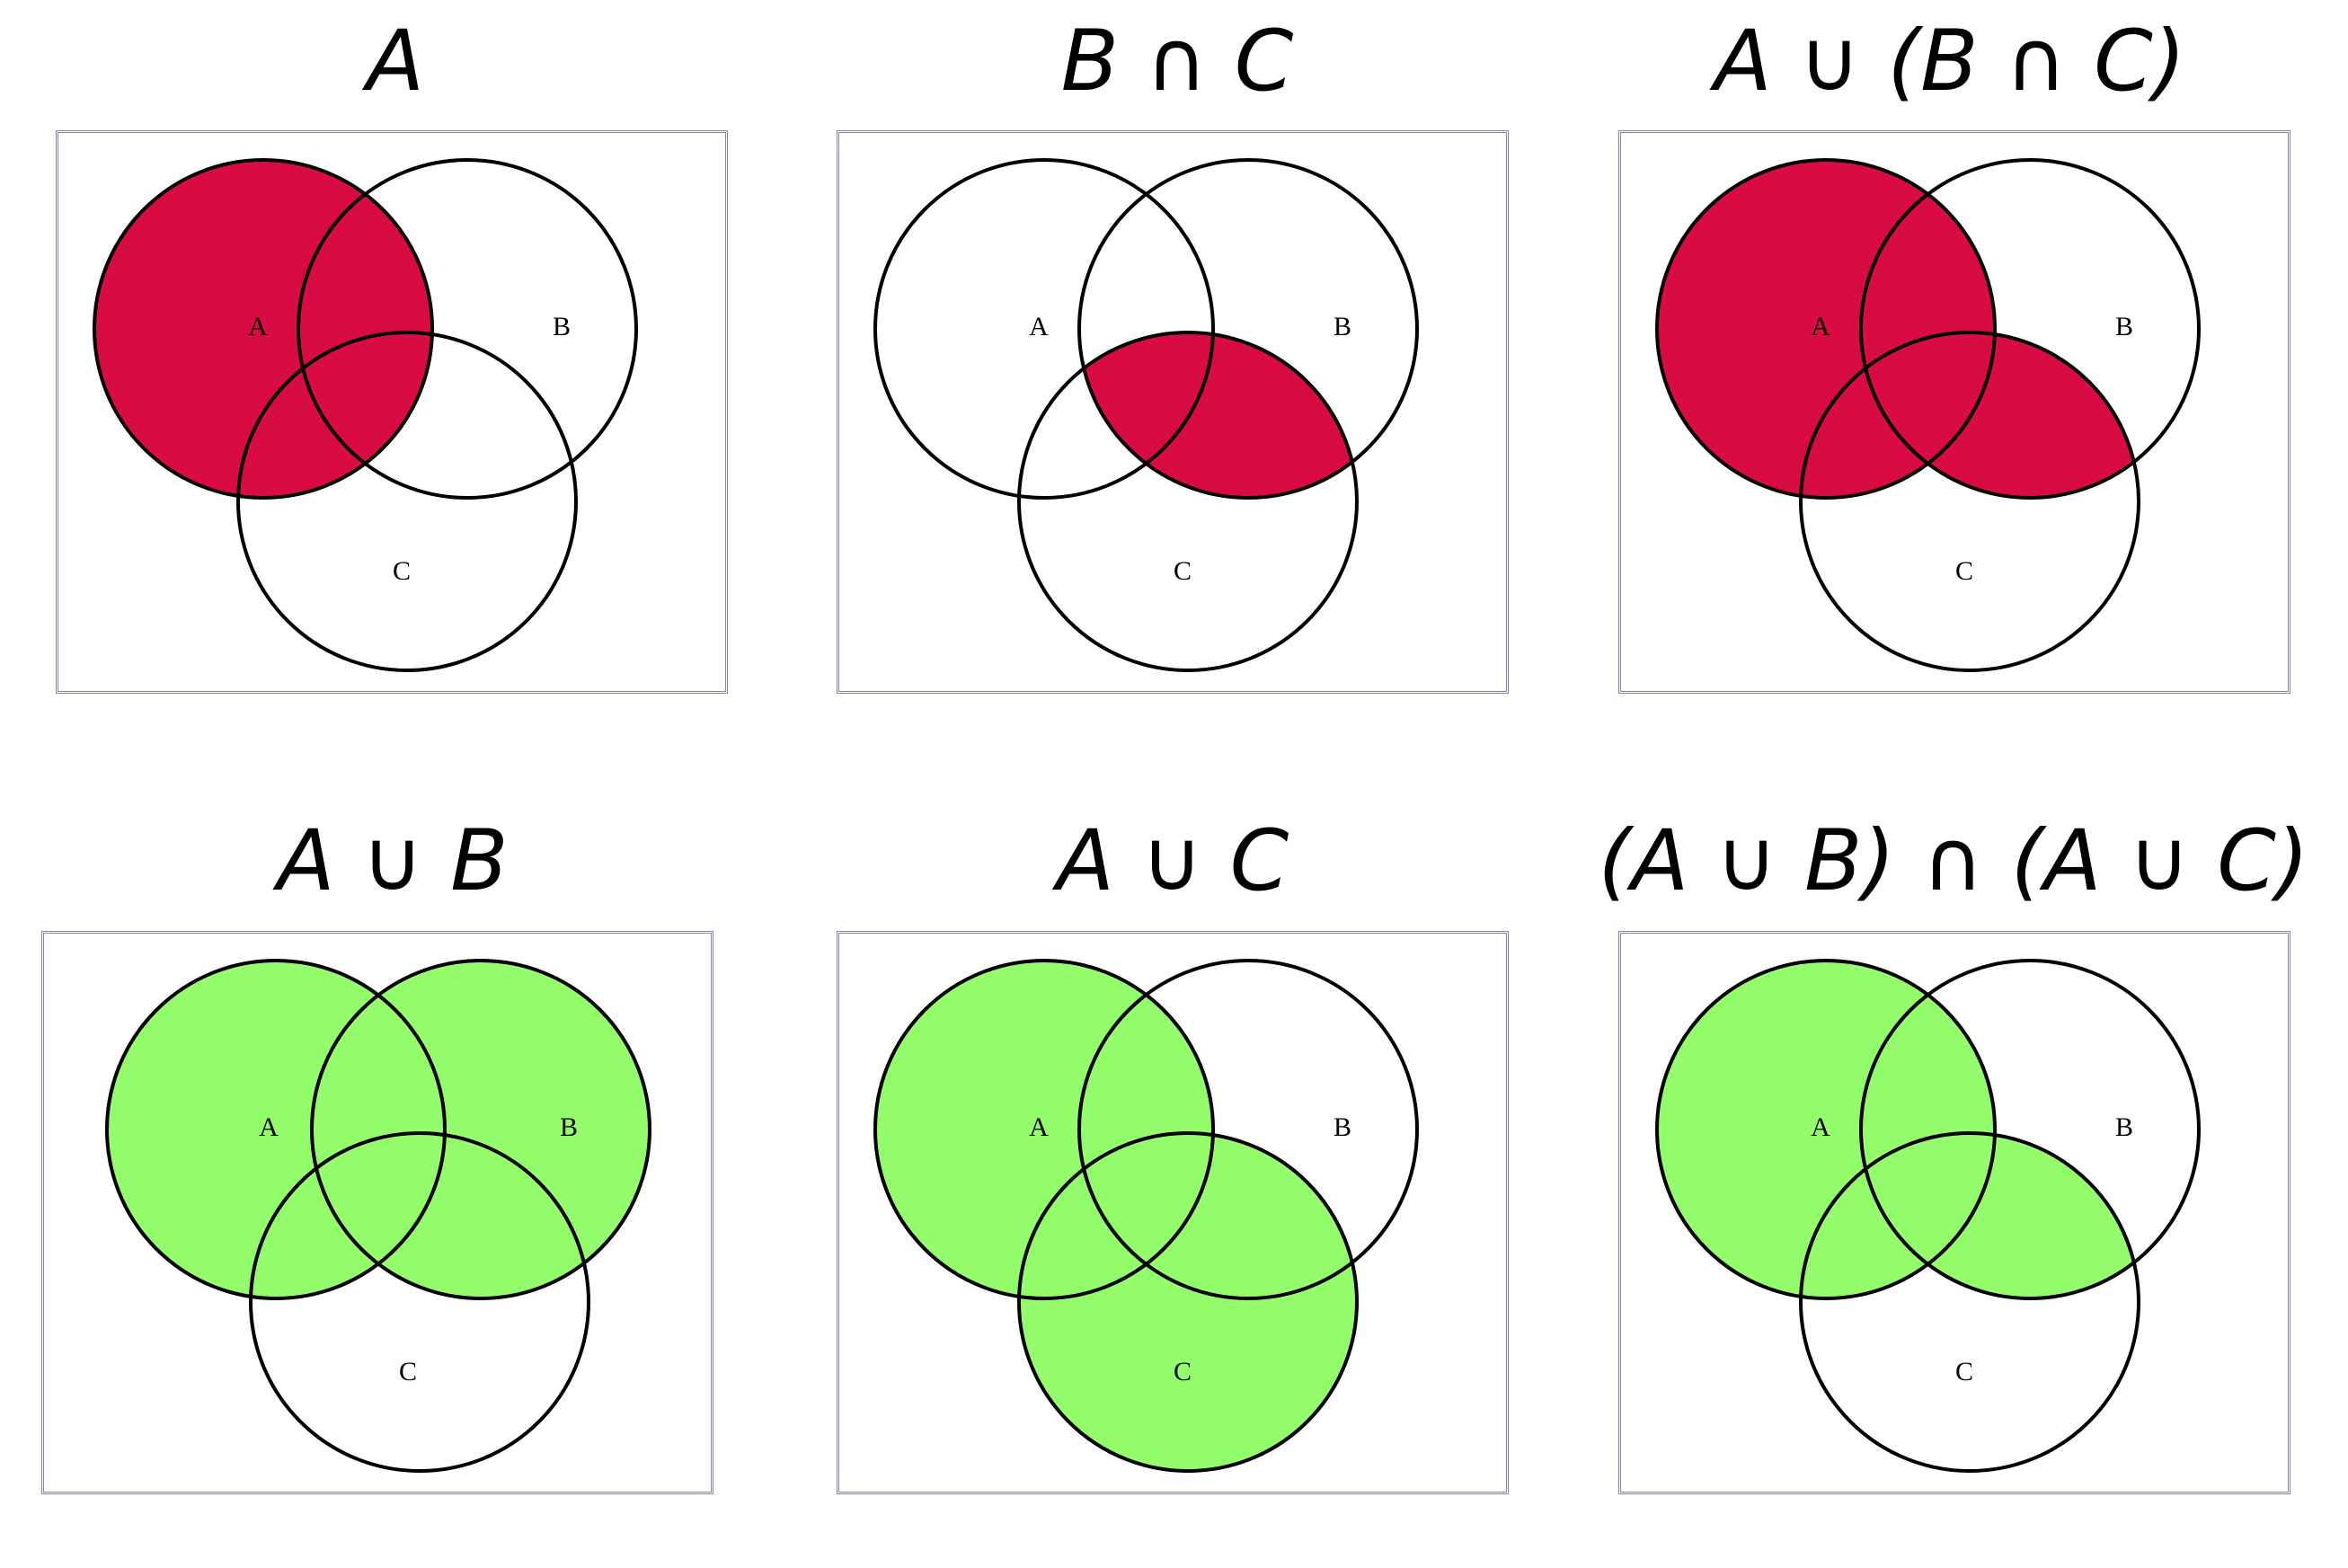 The width and height of the screenshot is (2348, 1568). What do you see at coordinates (395, 62) in the screenshot?
I see `panel-title: A` at bounding box center [395, 62].